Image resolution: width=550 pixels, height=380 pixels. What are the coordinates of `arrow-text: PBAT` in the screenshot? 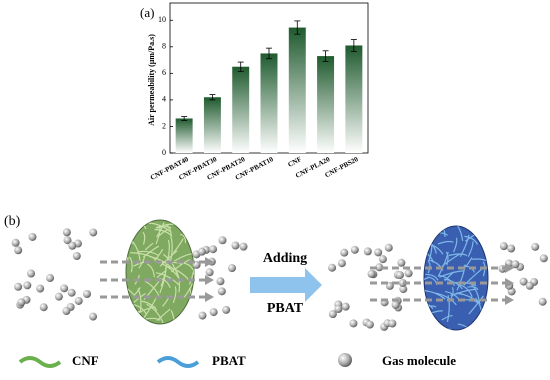 It's located at (285, 308).